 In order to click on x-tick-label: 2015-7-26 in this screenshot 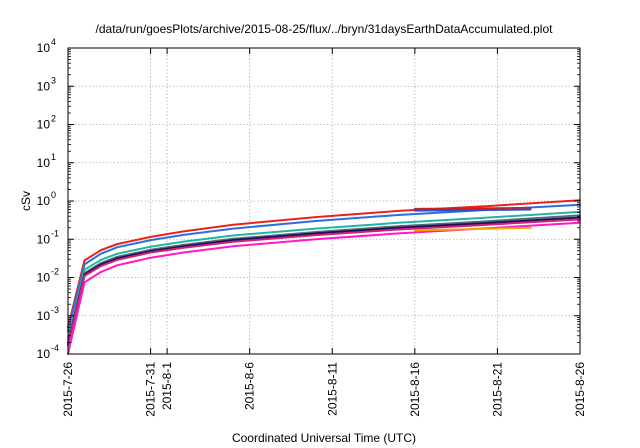, I will do `click(68, 389)`.